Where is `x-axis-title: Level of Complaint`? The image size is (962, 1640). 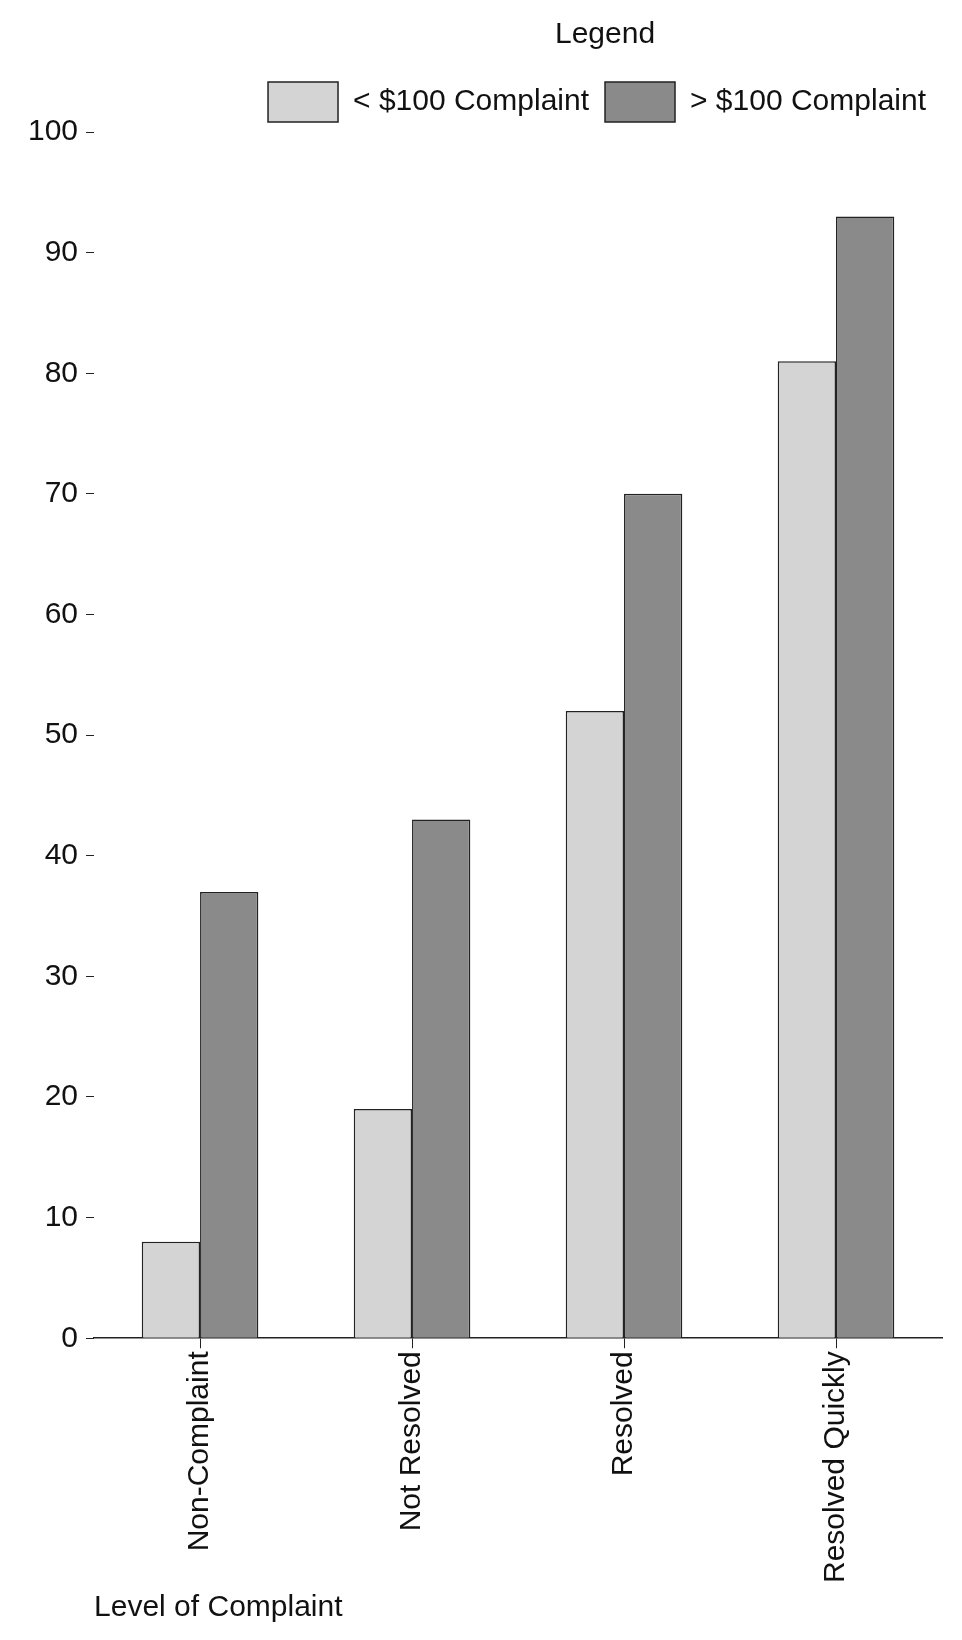
x-axis-title: Level of Complaint is located at coordinates (219, 1606).